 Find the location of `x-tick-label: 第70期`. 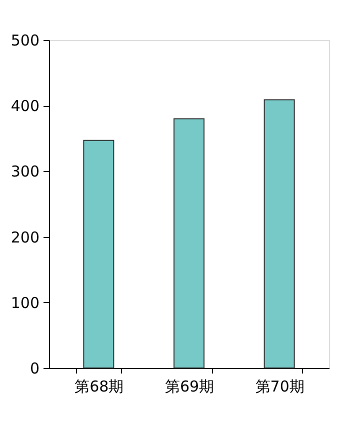

x-tick-label: 第70期 is located at coordinates (279, 387).